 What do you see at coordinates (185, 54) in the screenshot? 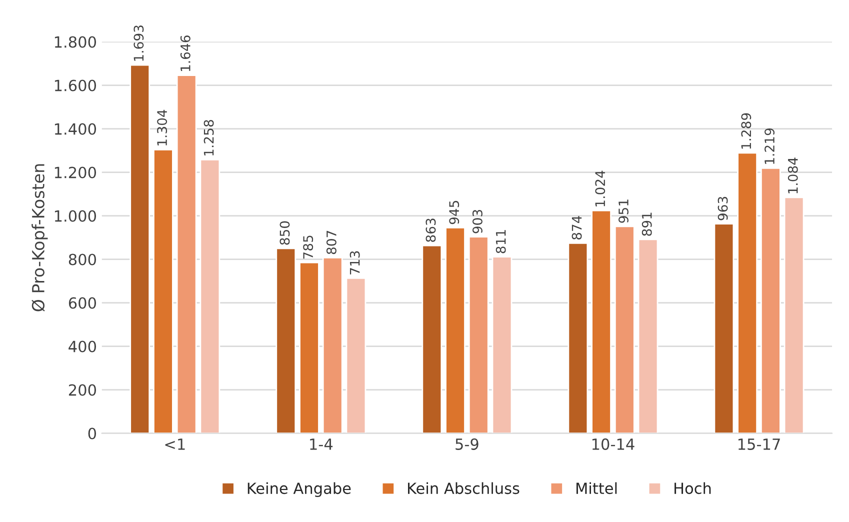
I see `data-label: 1.646` at bounding box center [185, 54].